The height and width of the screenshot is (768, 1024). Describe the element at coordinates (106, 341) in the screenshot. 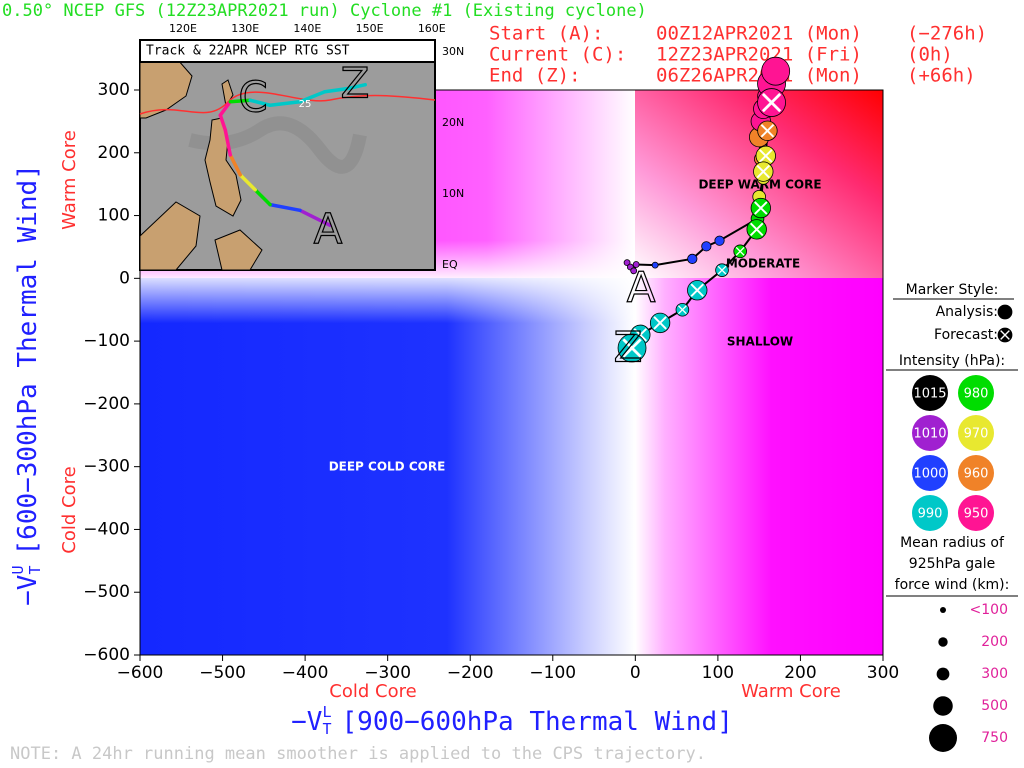

I see `y-tick-label: −100` at that location.